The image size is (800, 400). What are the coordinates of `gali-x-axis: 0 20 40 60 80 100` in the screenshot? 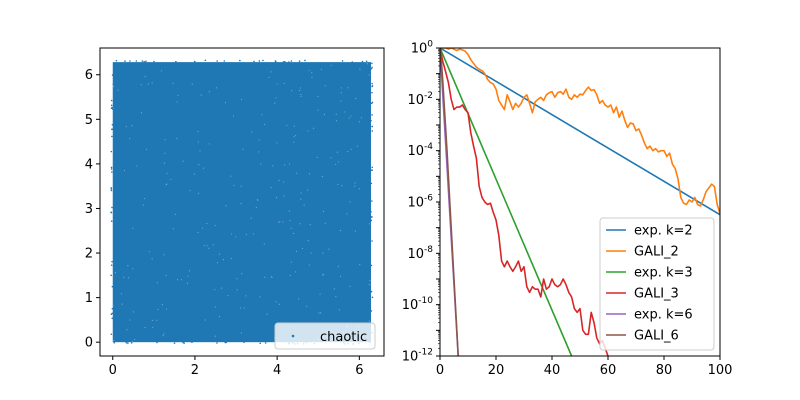 It's located at (584, 367).